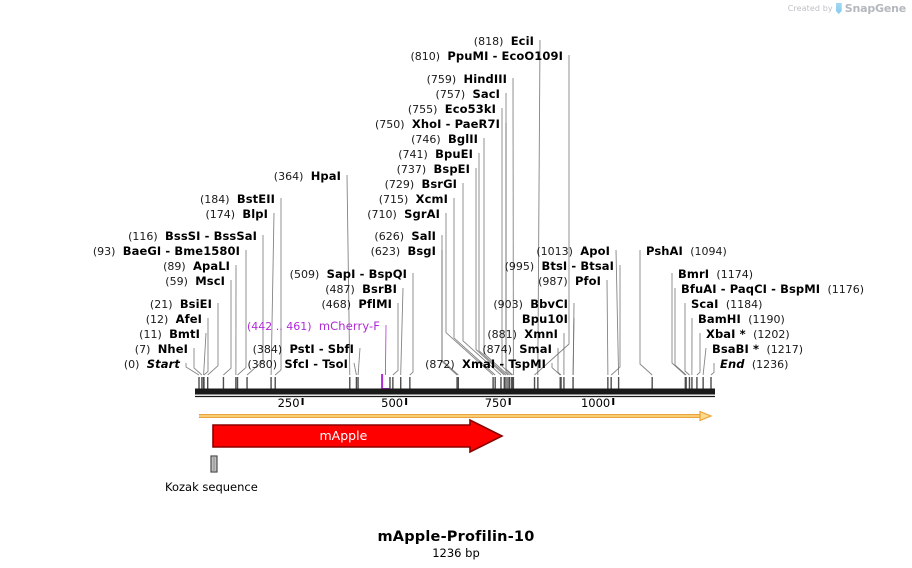  Describe the element at coordinates (382, 214) in the screenshot. I see `enzyme-position: (710)` at that location.